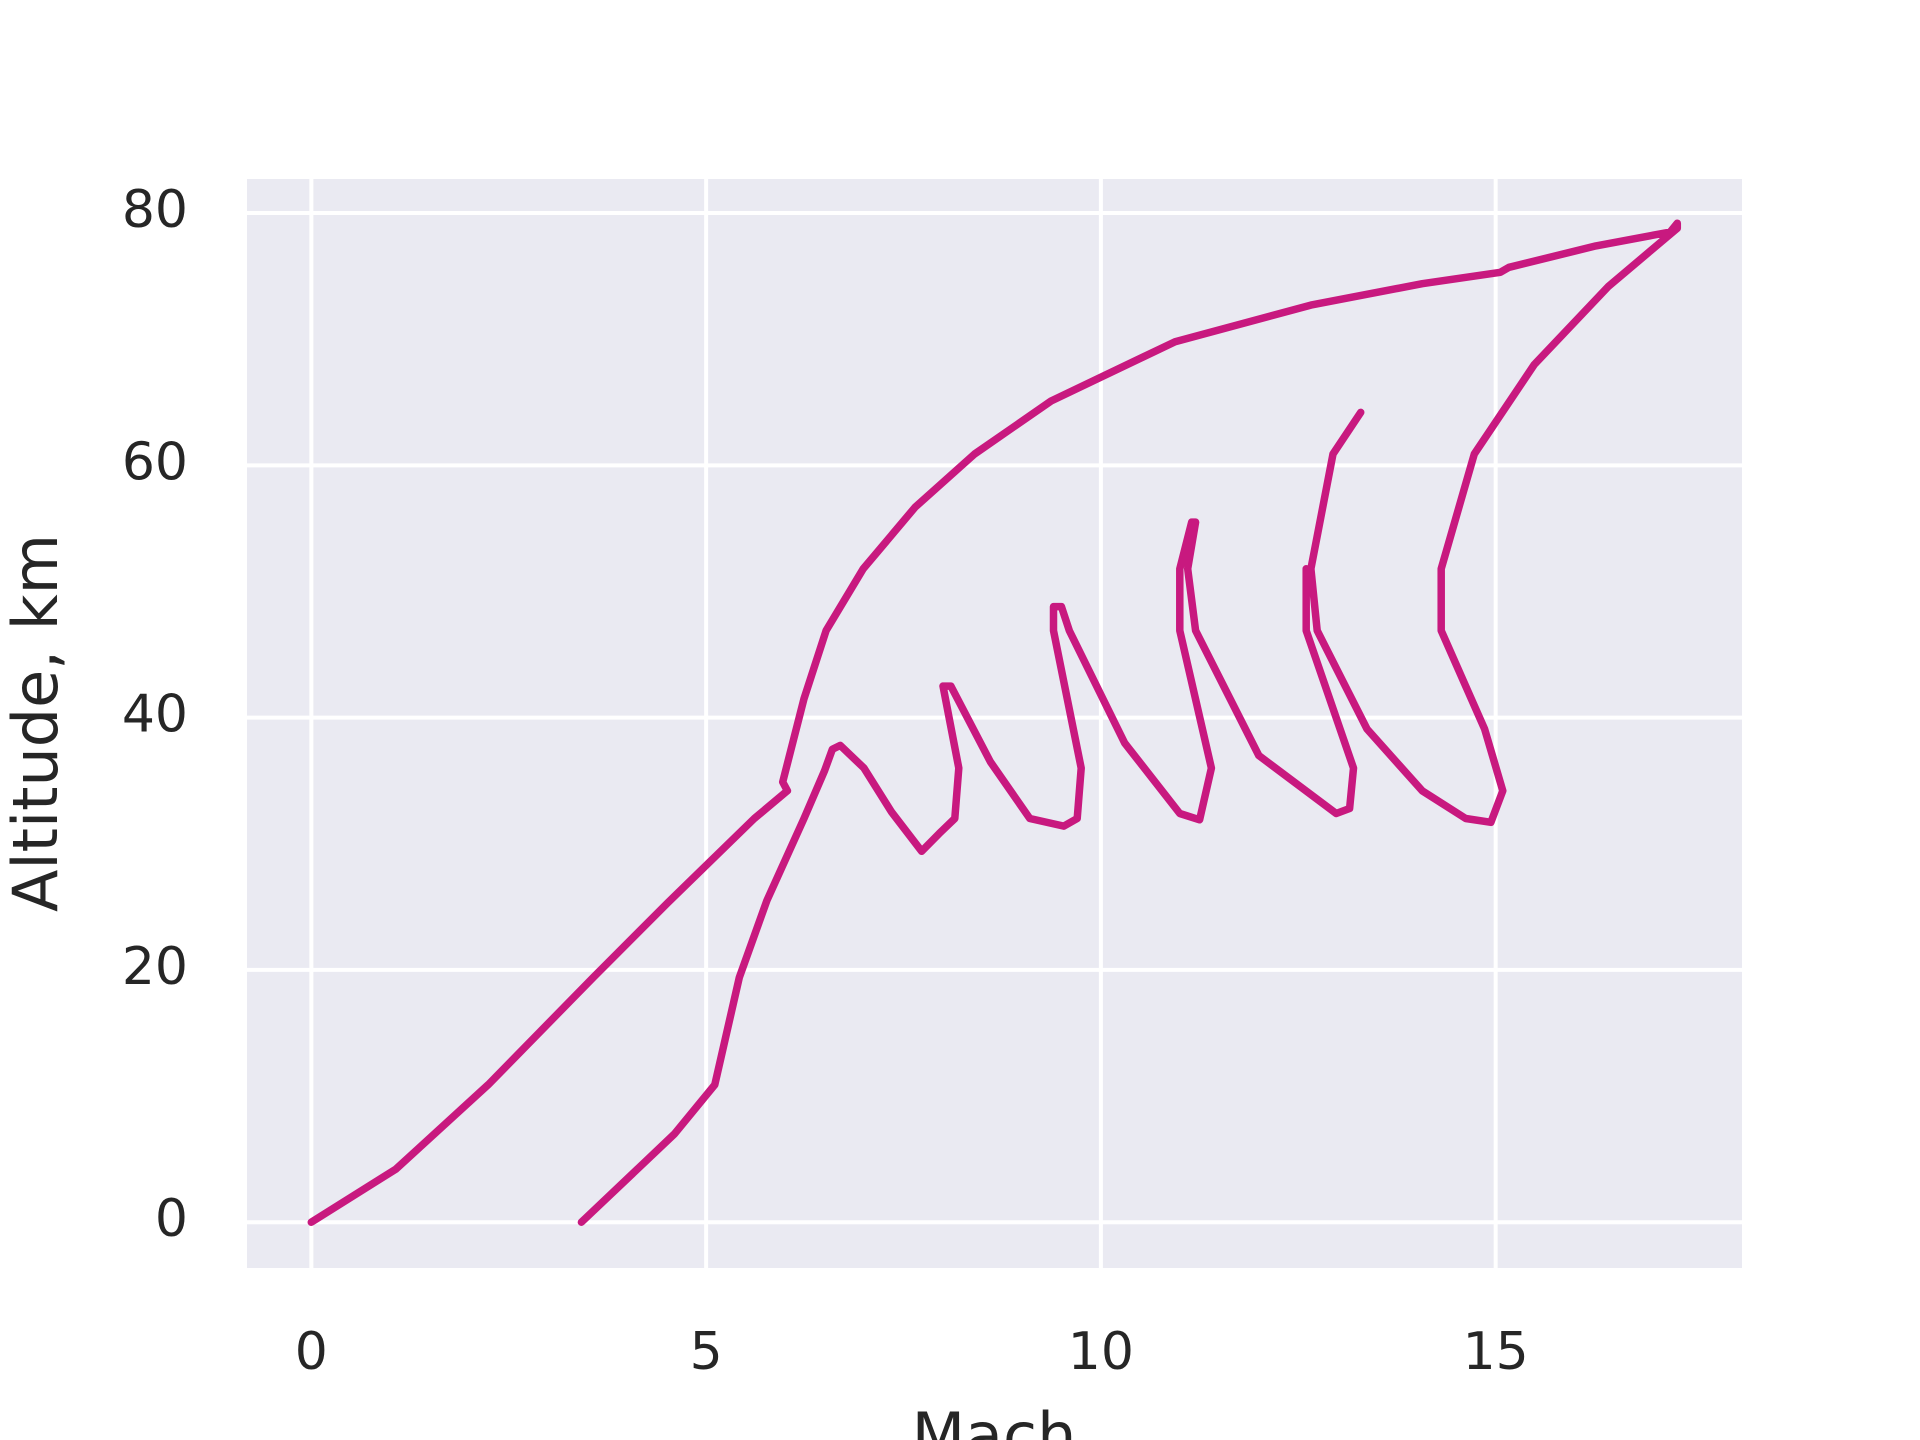 The width and height of the screenshot is (1920, 1440). What do you see at coordinates (155, 462) in the screenshot?
I see `y-tick-label: 60` at bounding box center [155, 462].